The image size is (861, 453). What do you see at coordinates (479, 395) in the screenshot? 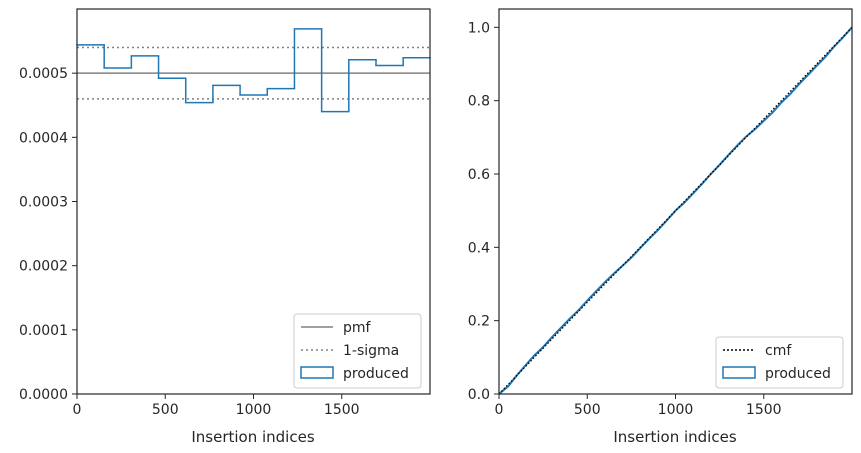
I see `y-tick-label: 0.0` at bounding box center [479, 395].